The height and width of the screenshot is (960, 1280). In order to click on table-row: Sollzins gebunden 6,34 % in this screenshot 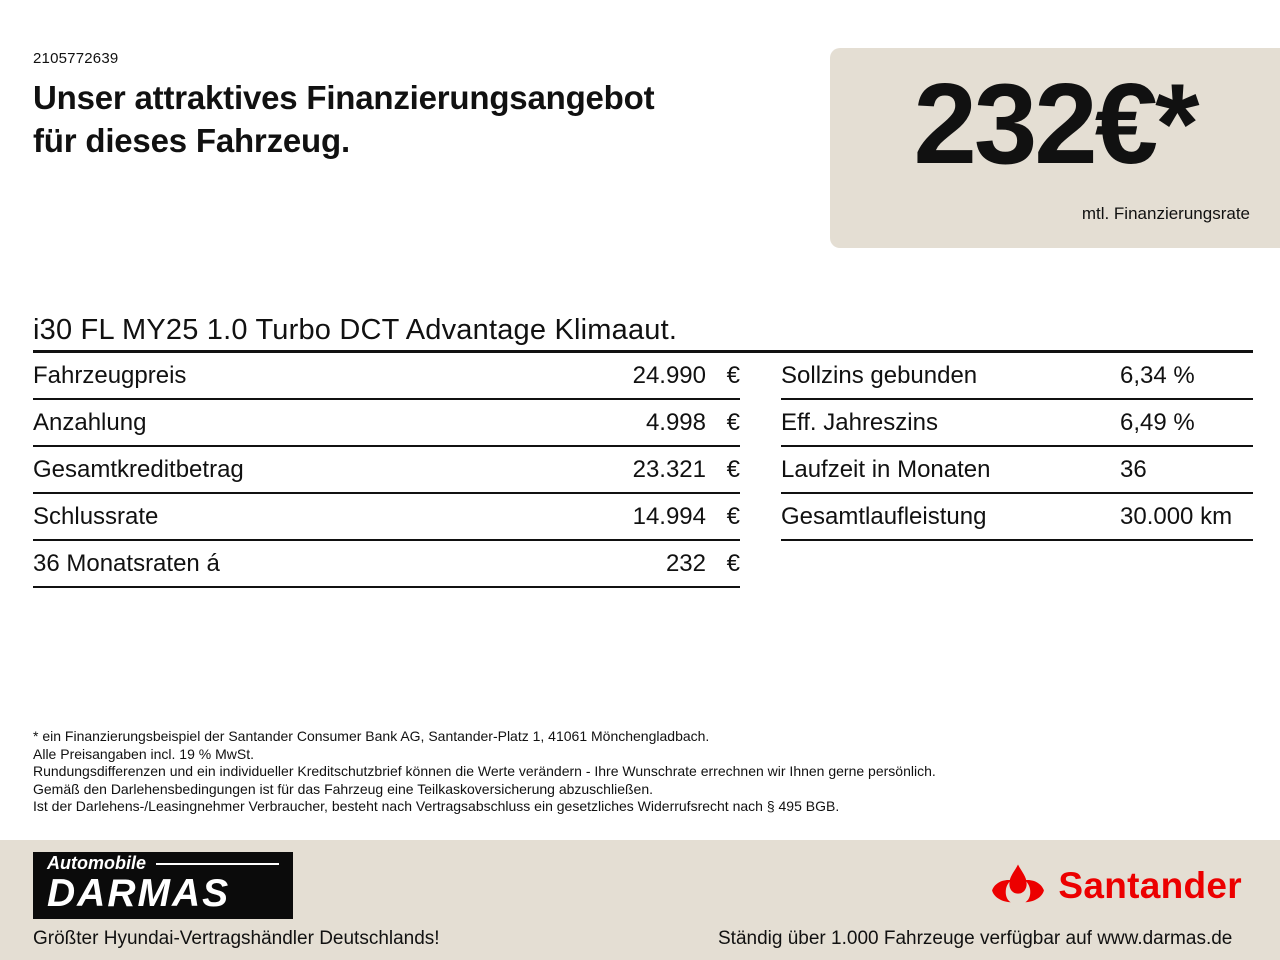, I will do `click(1017, 376)`.